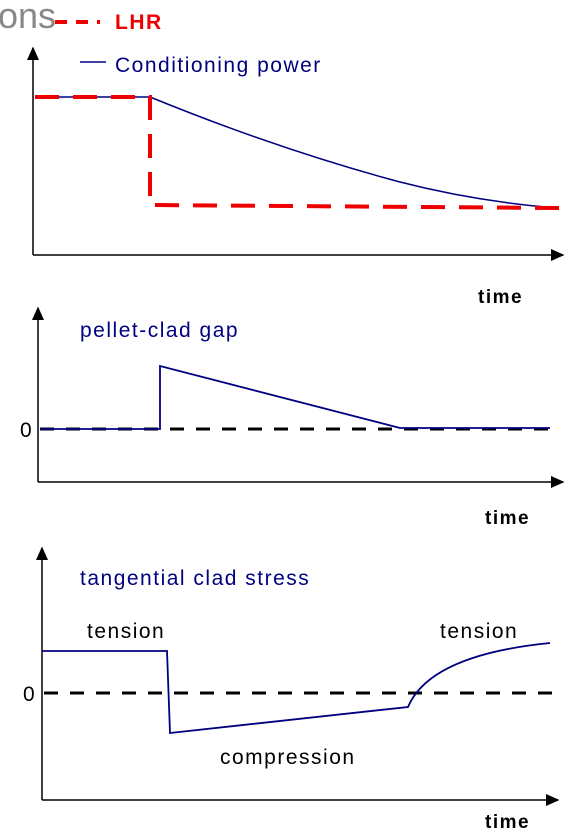  What do you see at coordinates (290, 152) in the screenshot?
I see `power-curve` at bounding box center [290, 152].